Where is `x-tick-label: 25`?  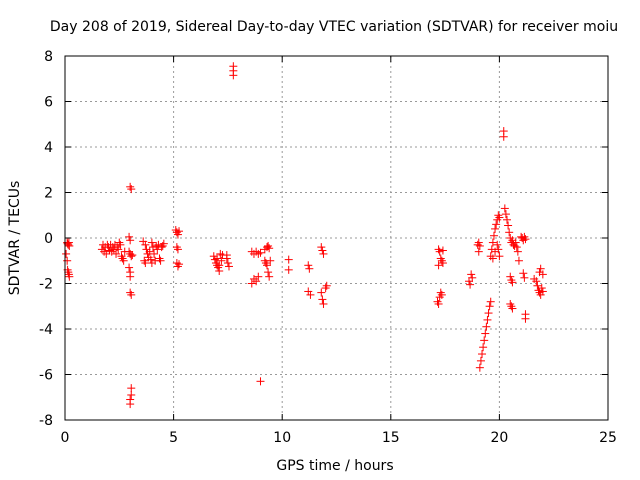 x-tick-label: 25 is located at coordinates (608, 438).